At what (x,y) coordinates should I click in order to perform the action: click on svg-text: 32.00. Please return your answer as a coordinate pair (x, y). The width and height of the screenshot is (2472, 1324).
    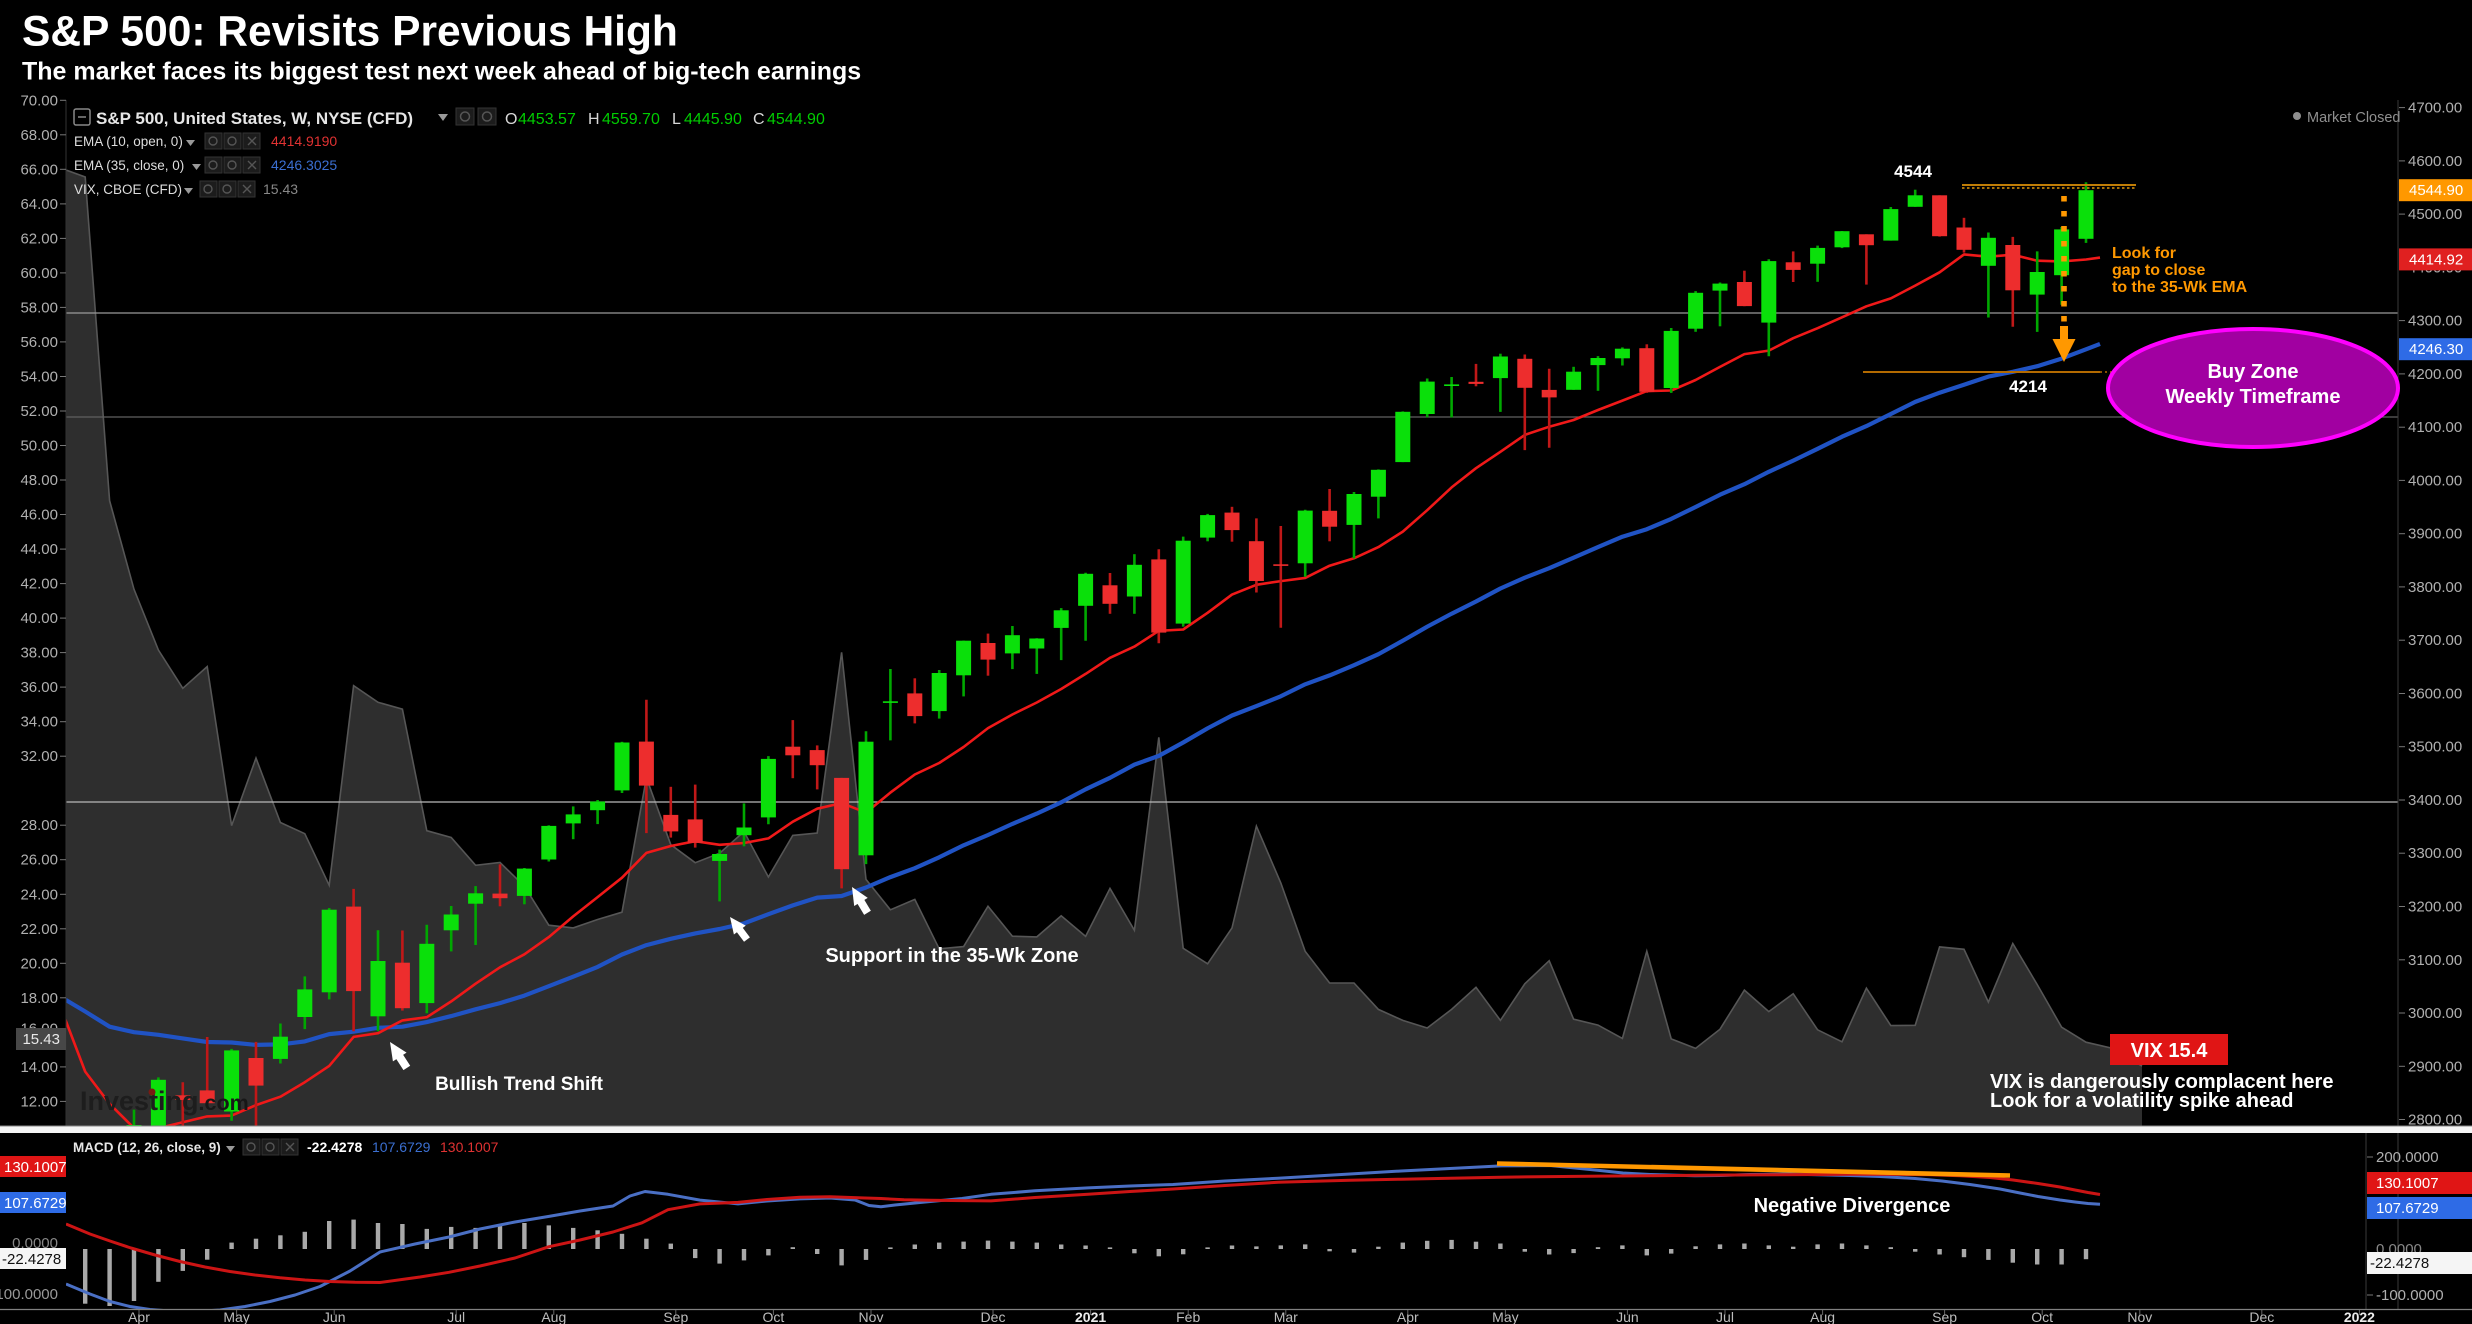
    Looking at the image, I should click on (39, 756).